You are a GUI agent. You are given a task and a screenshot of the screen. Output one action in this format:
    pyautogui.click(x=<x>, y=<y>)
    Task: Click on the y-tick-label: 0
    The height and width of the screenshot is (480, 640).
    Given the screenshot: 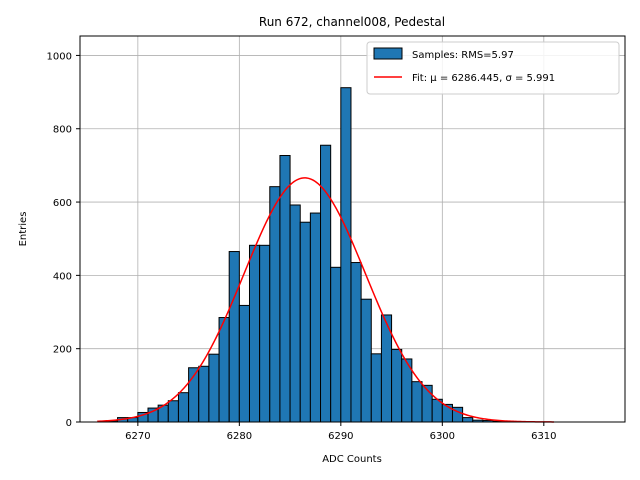 What is the action you would take?
    pyautogui.click(x=69, y=423)
    